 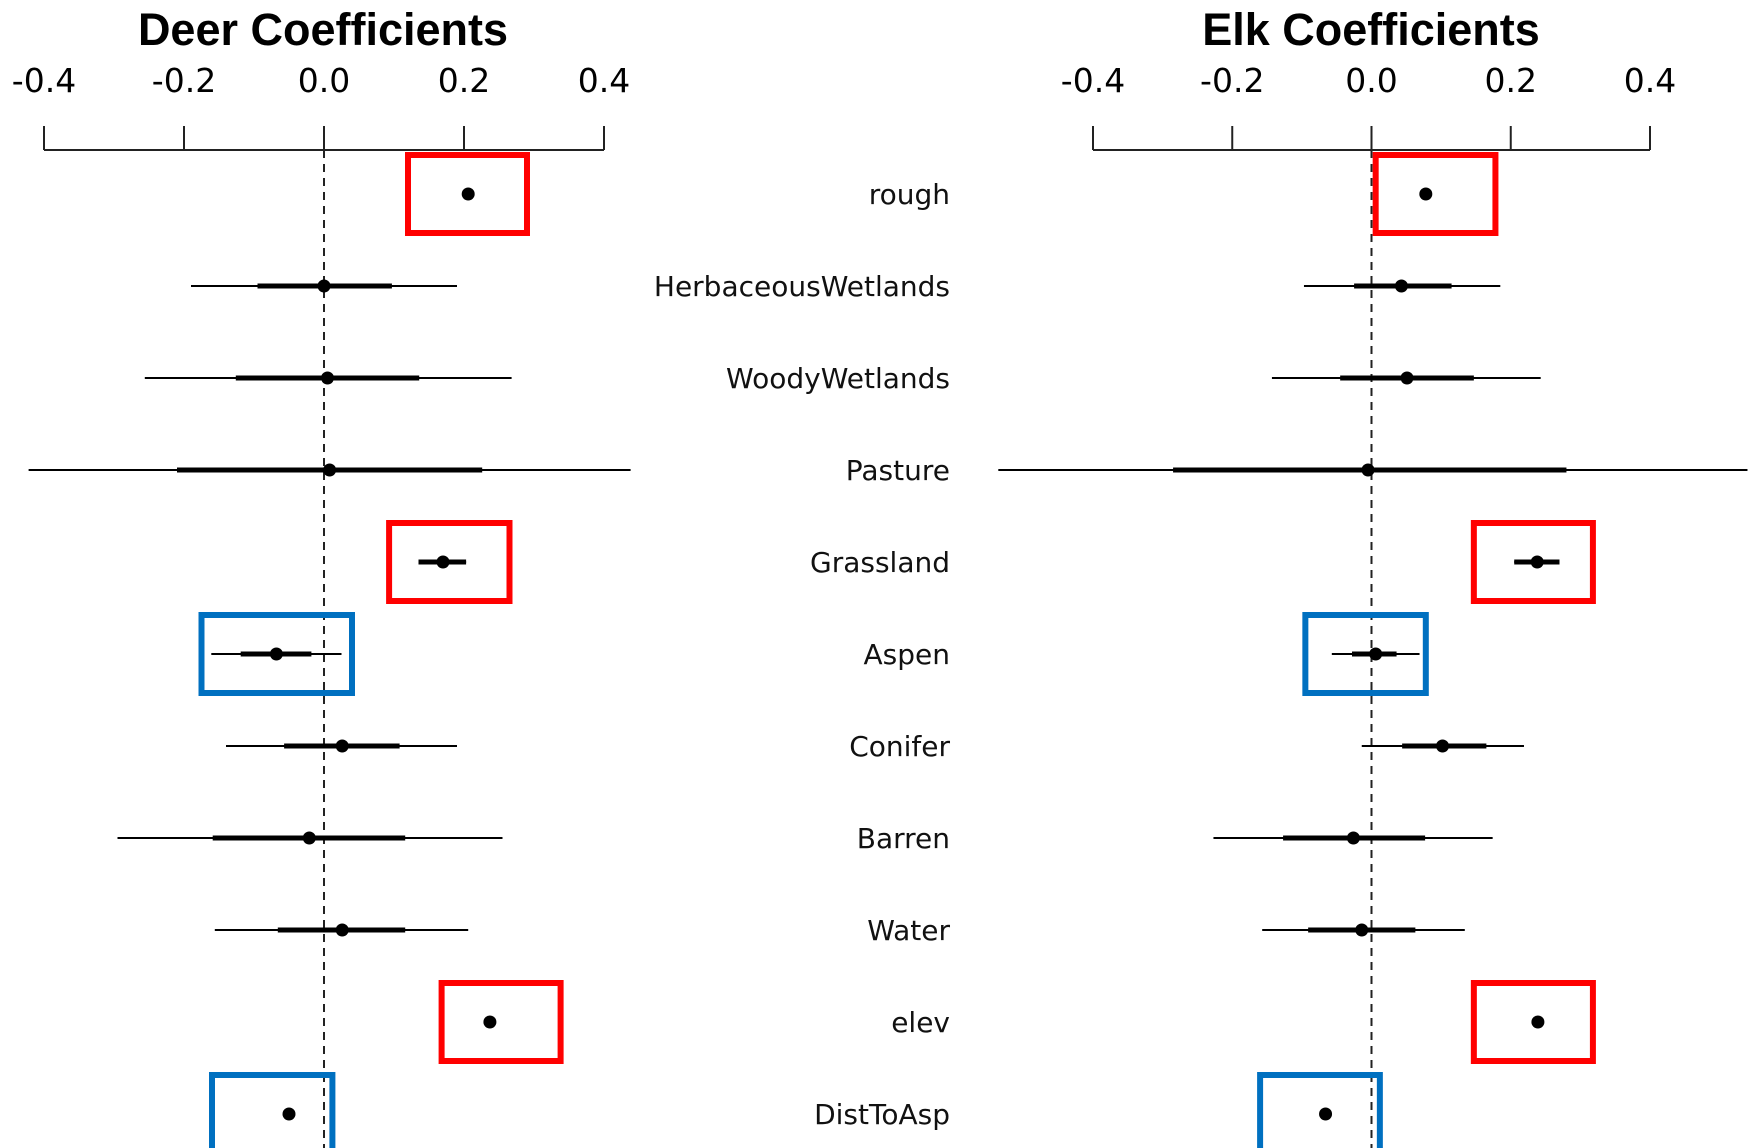 I want to click on variable-label: rough, so click(x=909, y=194).